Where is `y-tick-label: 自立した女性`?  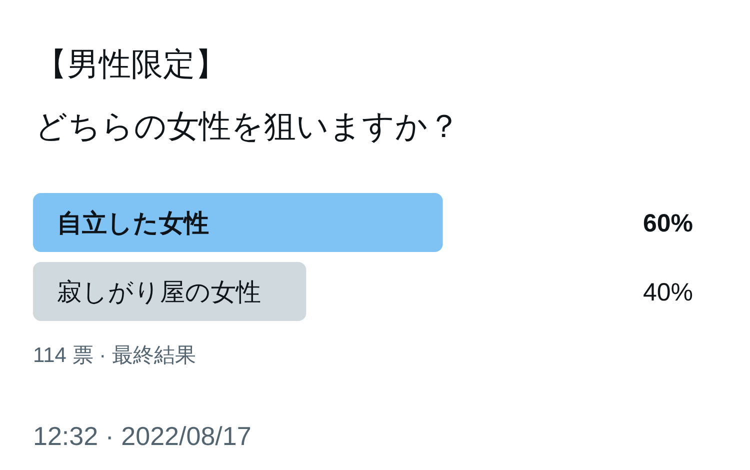
y-tick-label: 自立した女性 is located at coordinates (133, 224).